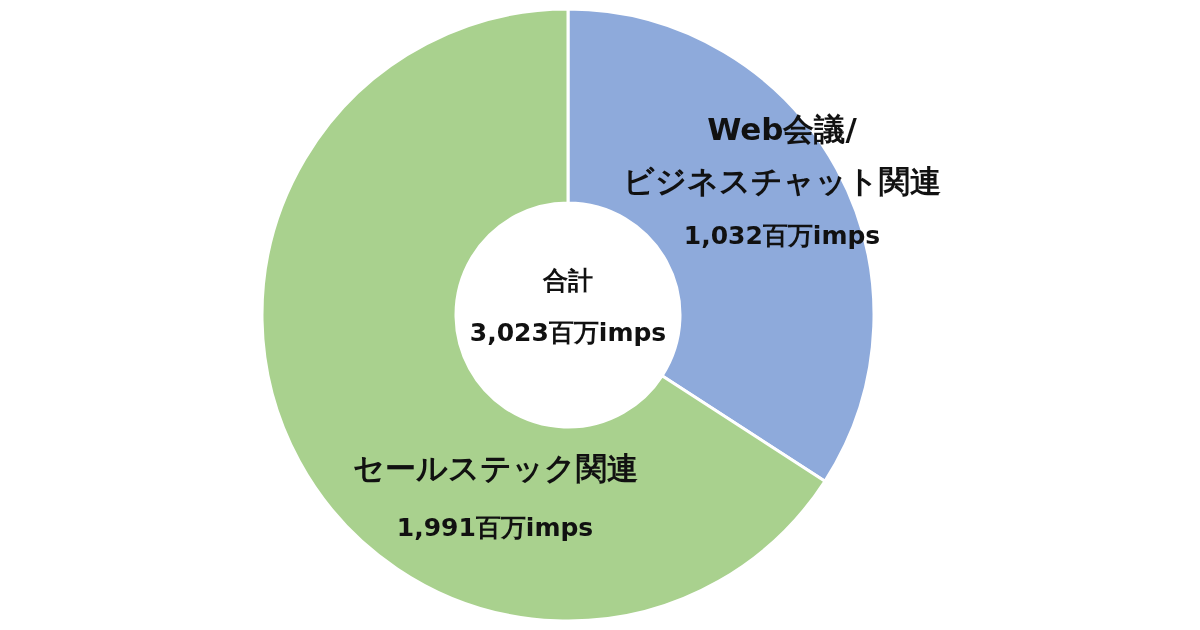  I want to click on slice-label: Web会議/ ビジネスチャット関連, so click(782, 155).